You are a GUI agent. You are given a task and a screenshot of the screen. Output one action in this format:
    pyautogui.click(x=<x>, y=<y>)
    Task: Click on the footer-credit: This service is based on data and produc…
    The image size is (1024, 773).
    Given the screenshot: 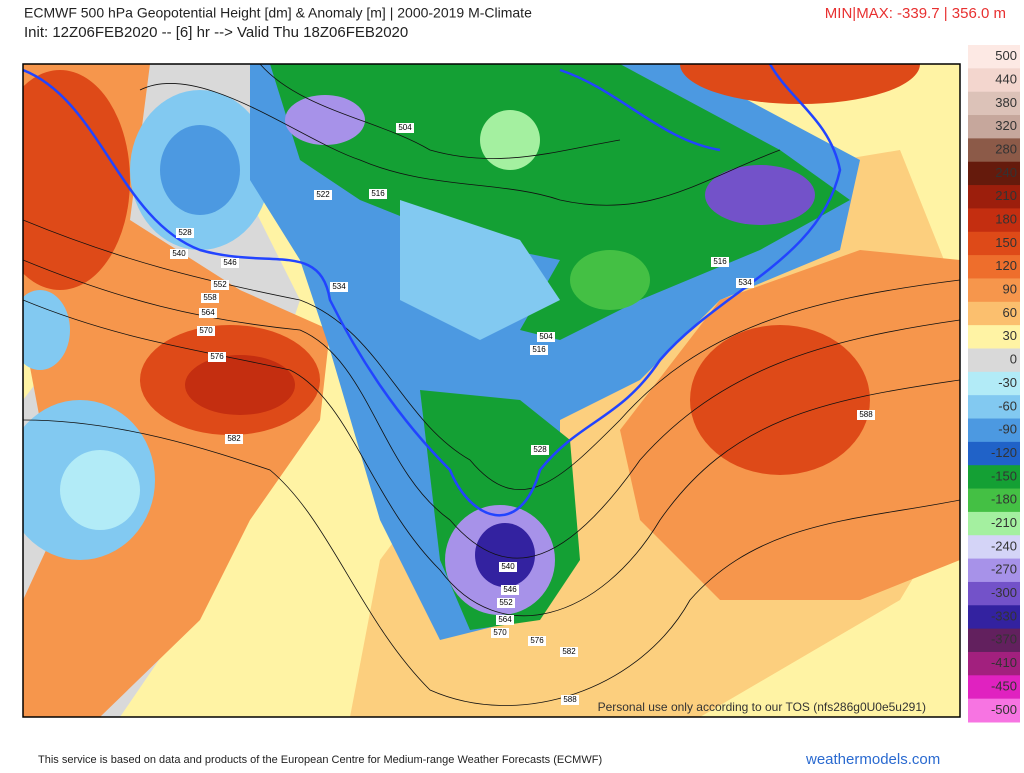 What is the action you would take?
    pyautogui.click(x=320, y=760)
    